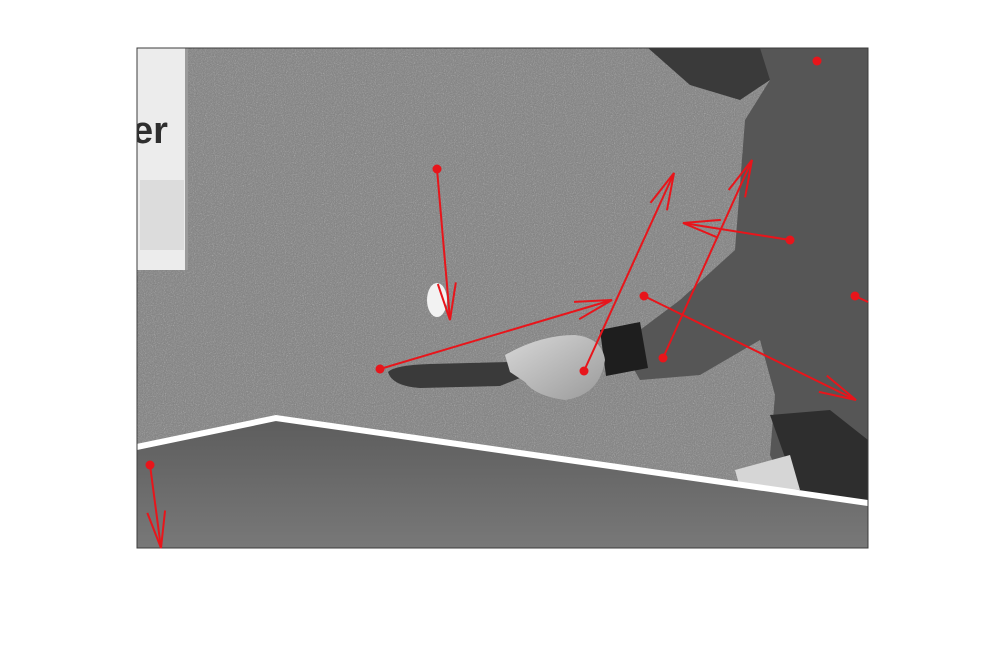 Image resolution: width=1004 pixels, height=648 pixels. Describe the element at coordinates (437, 300) in the screenshot. I see `ping-pong-ball` at that location.